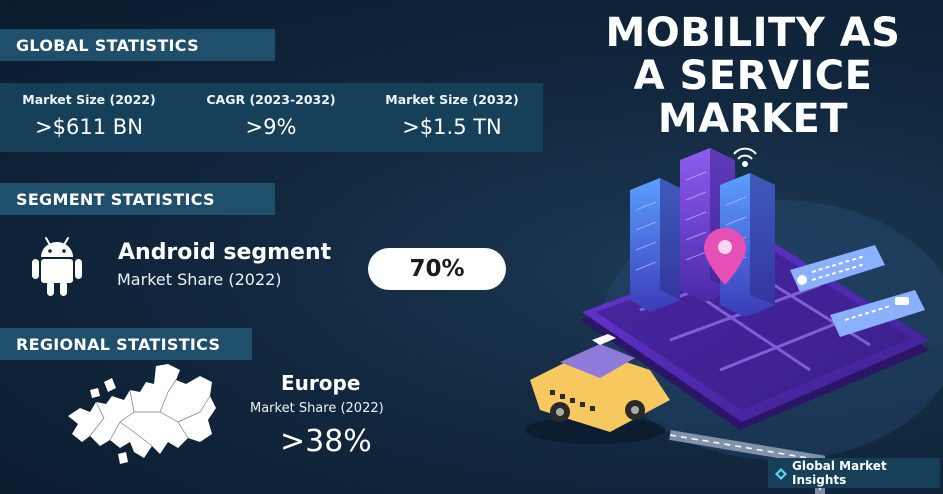 This screenshot has height=494, width=943. I want to click on stat-cagr: CAGR (2023-2032) >9%, so click(271, 115).